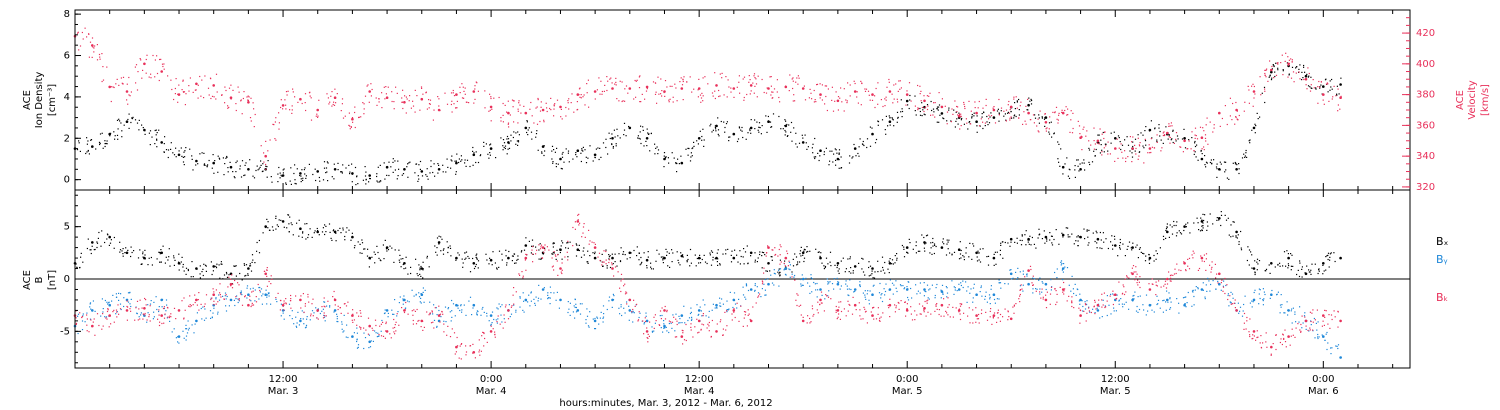 Image resolution: width=1500 pixels, height=410 pixels. I want to click on velocity-point, so click(734, 88).